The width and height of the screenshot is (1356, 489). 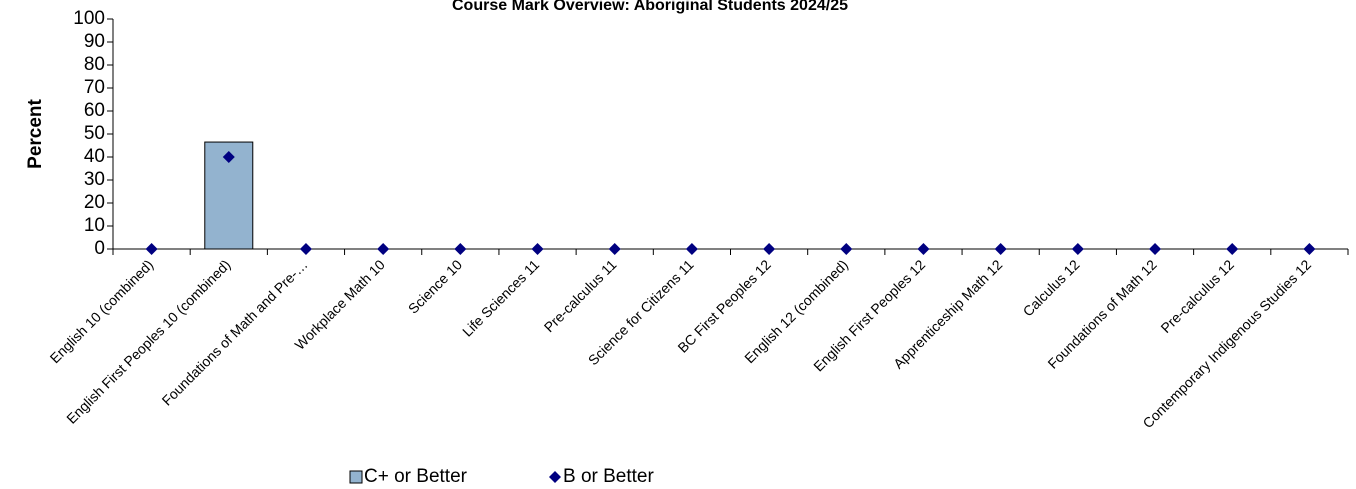 I want to click on x-tick-label: Life Sciences 11, so click(x=500, y=297).